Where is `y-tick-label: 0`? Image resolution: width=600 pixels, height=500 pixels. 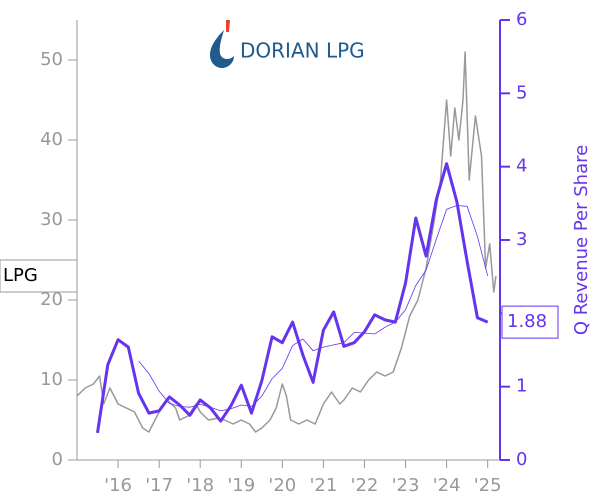
y-tick-label: 0 is located at coordinates (57, 459).